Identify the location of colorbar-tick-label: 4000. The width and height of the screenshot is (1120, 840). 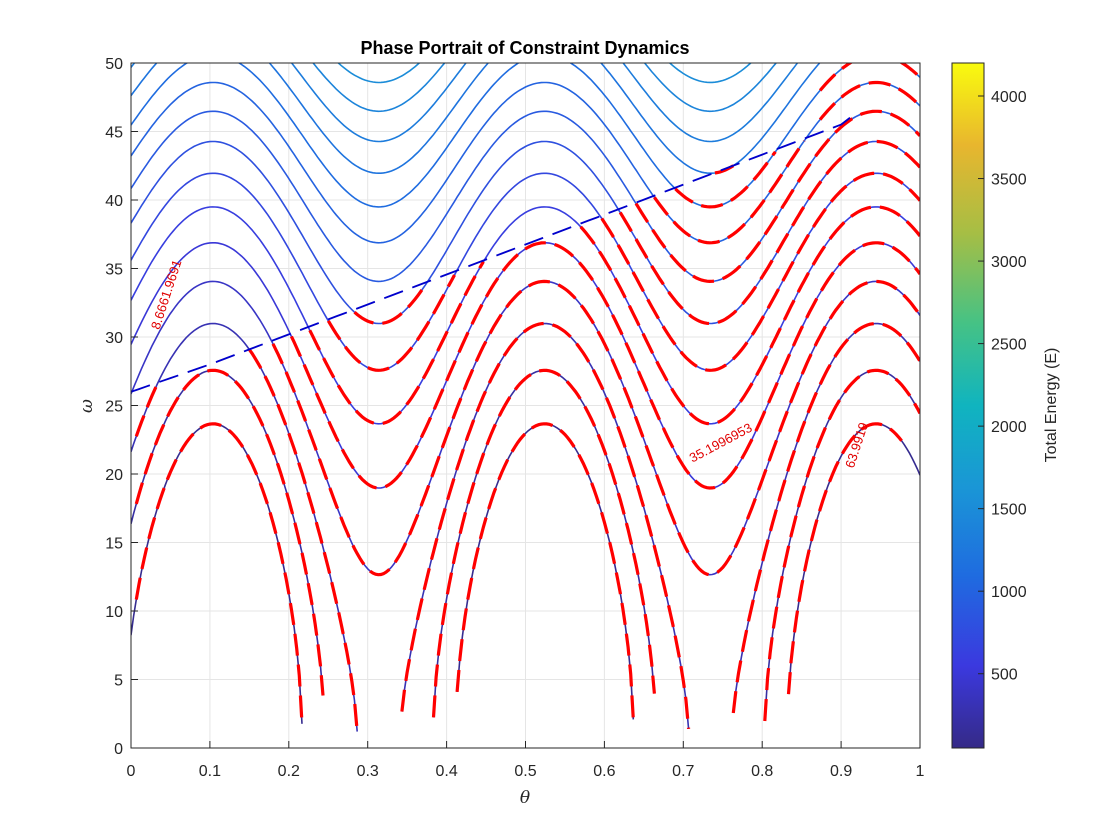
(1009, 97).